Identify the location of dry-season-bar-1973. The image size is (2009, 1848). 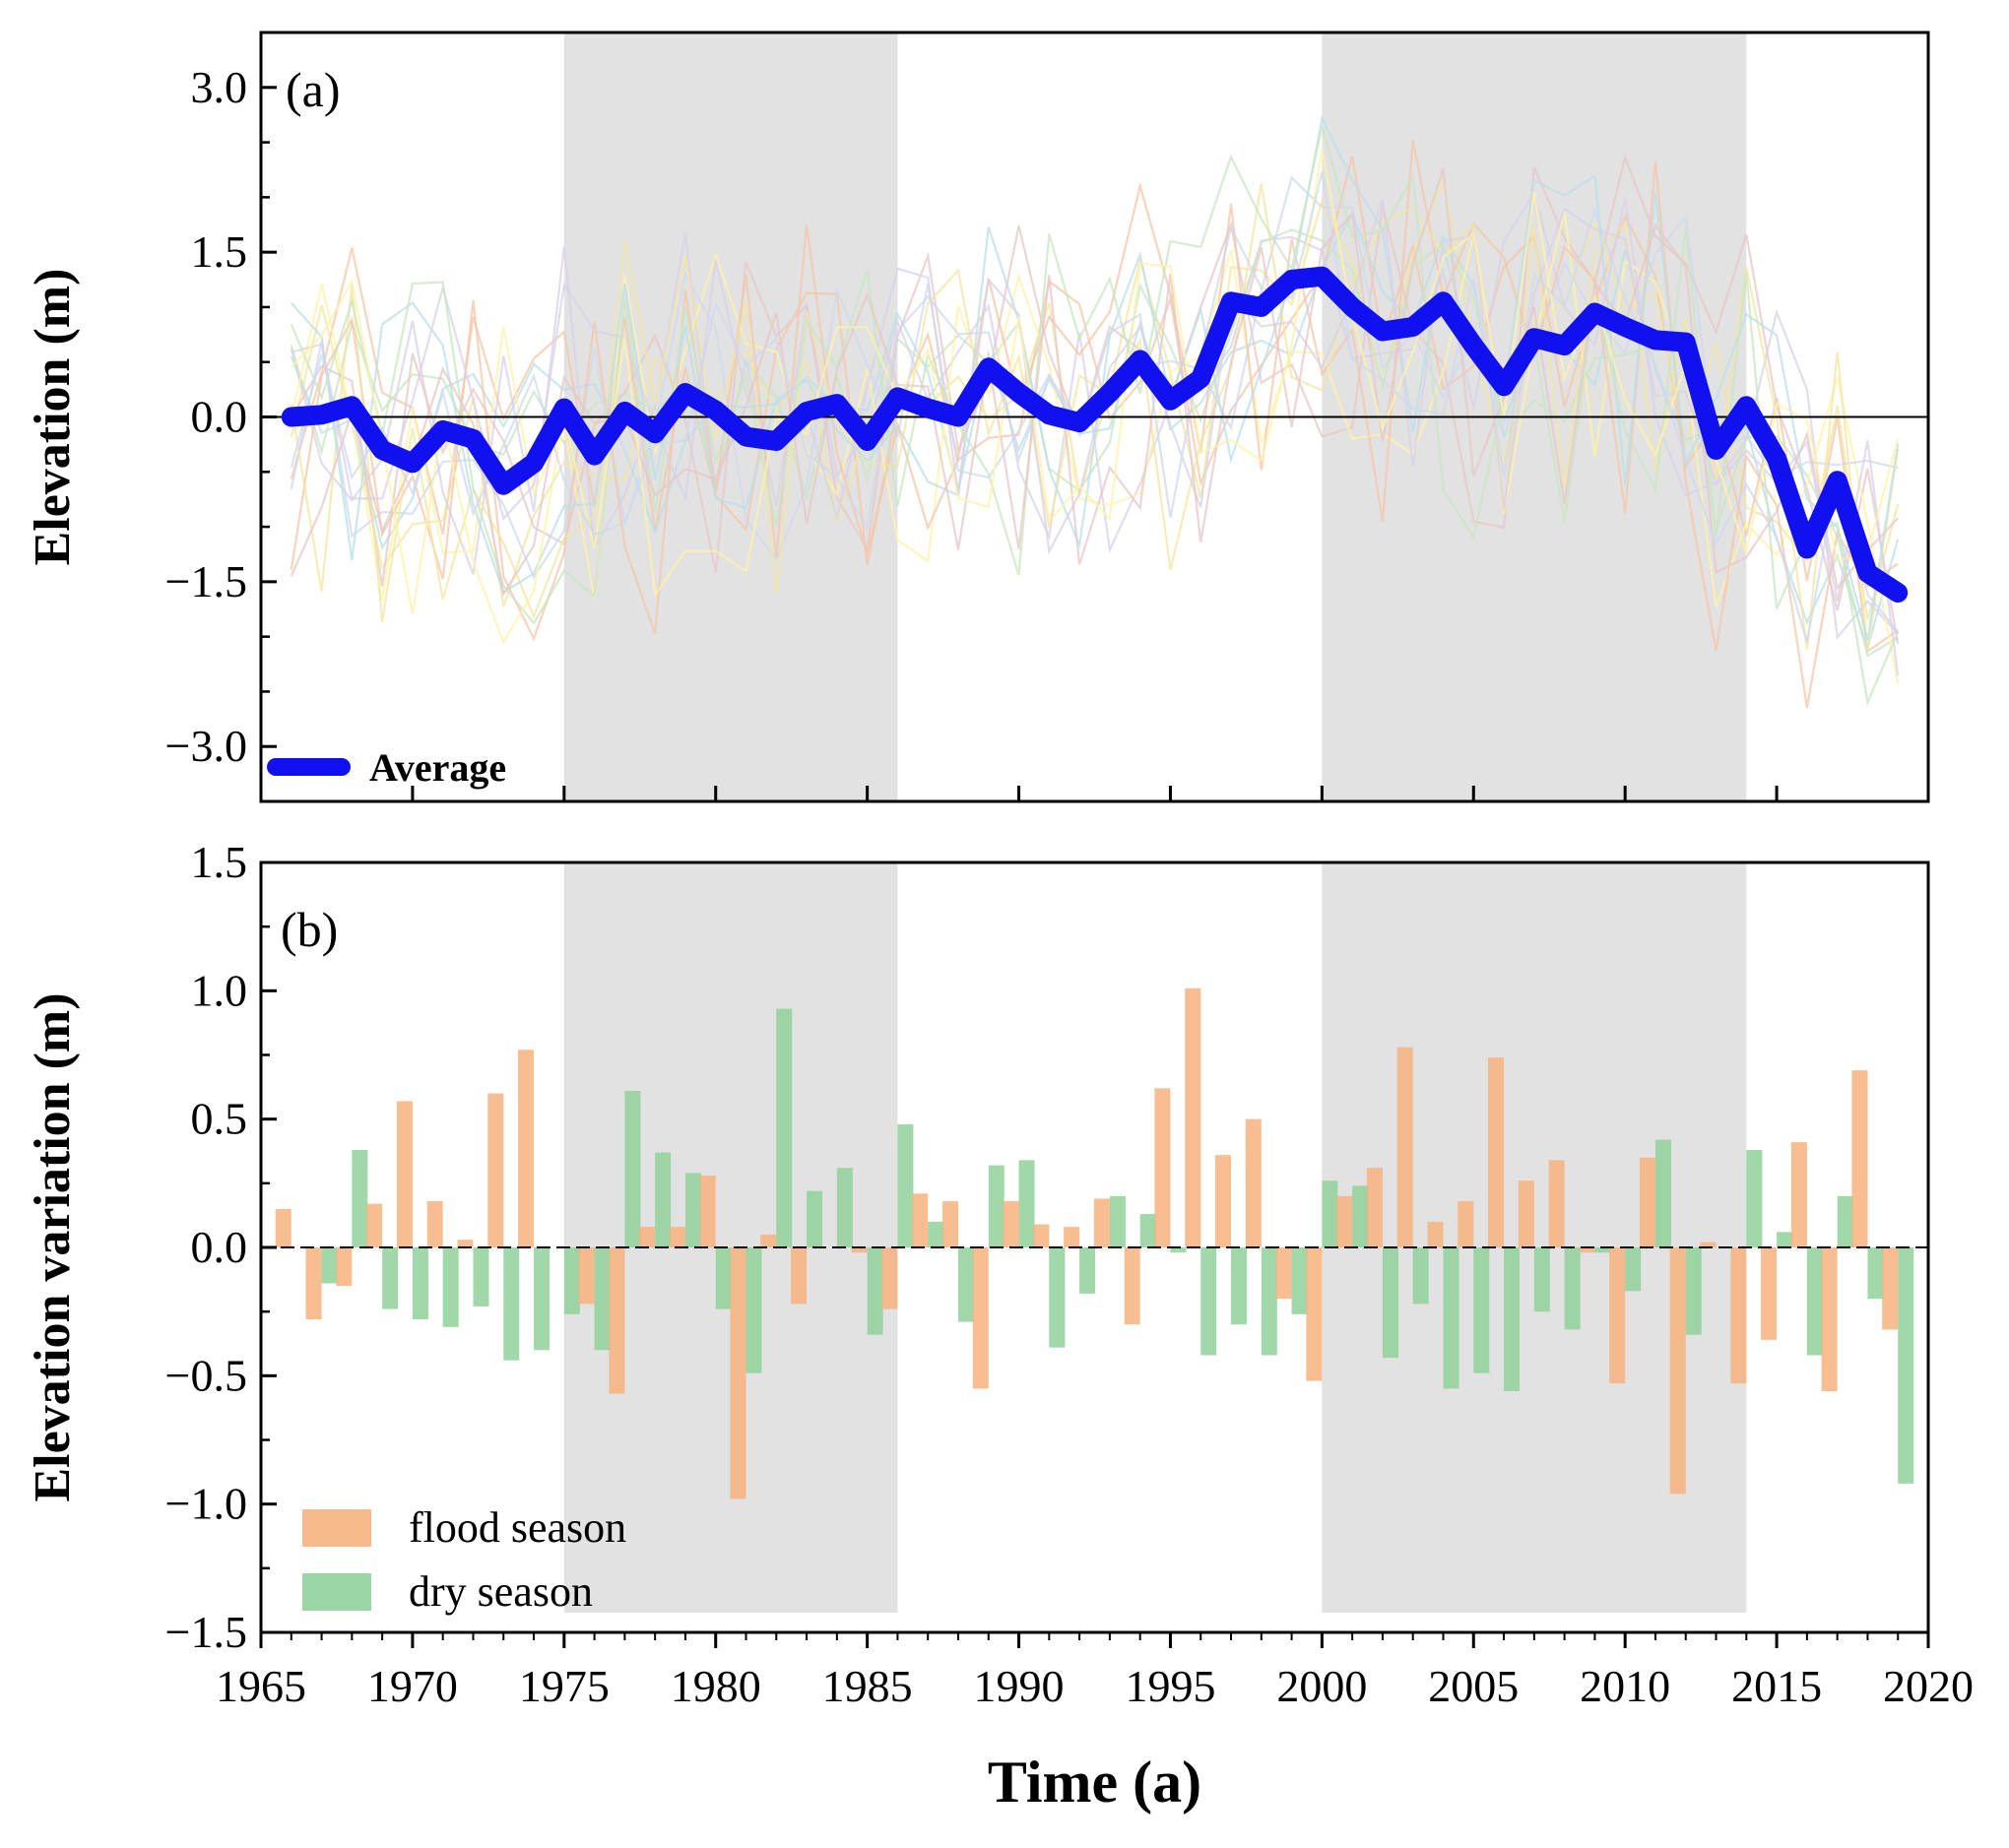
(511, 1304).